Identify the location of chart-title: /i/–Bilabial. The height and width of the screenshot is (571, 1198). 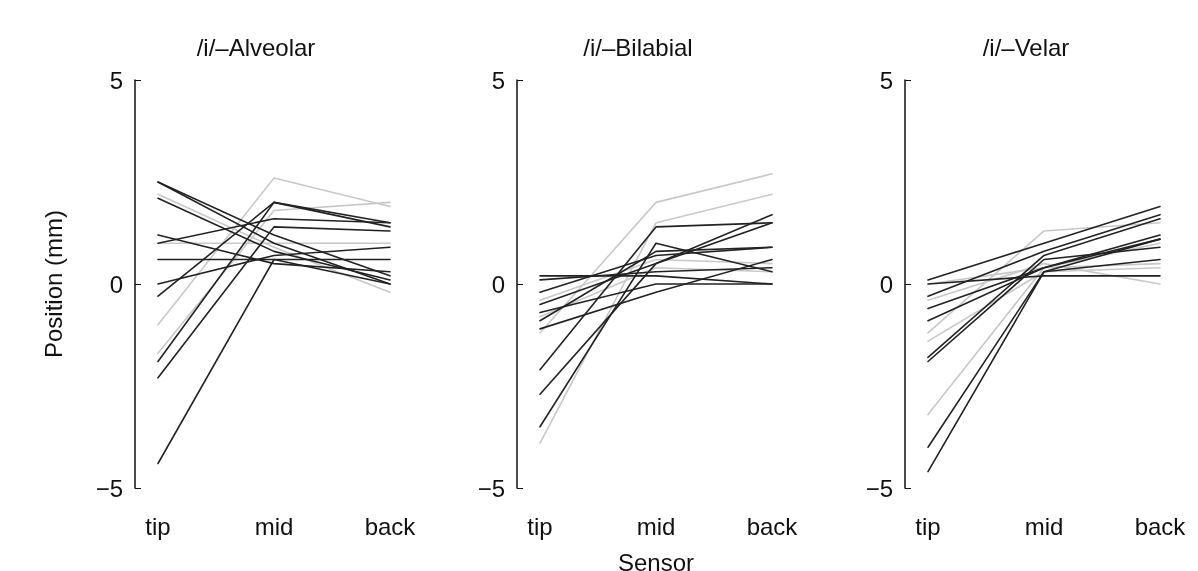
(638, 47).